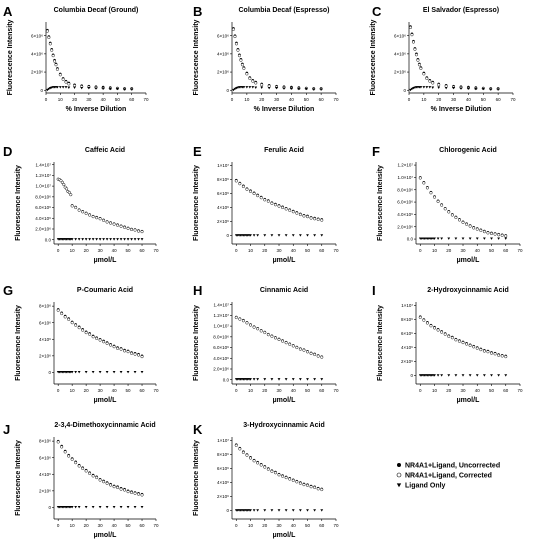 The image size is (550, 553). Describe the element at coordinates (223, 72) in the screenshot. I see `y-tick-label: 2×10⁶` at that location.